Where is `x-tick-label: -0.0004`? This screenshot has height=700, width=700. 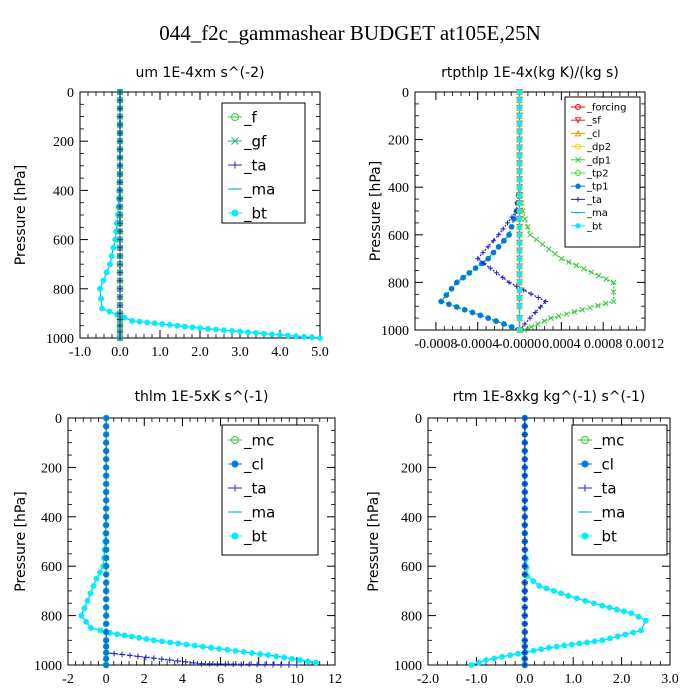
x-tick-label: -0.0004 is located at coordinates (477, 344).